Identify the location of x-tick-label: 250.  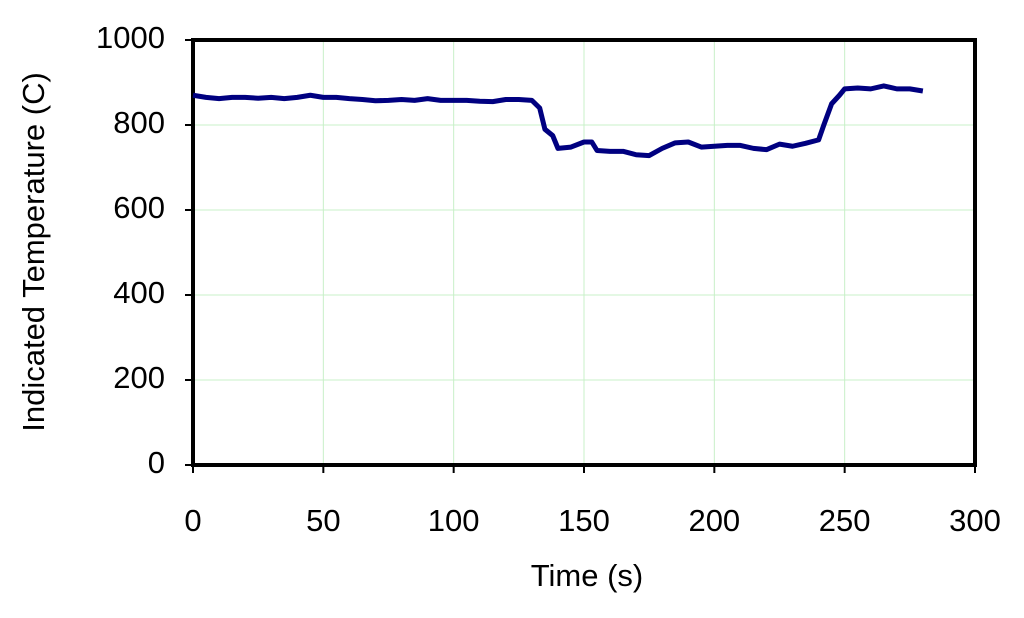
(845, 520).